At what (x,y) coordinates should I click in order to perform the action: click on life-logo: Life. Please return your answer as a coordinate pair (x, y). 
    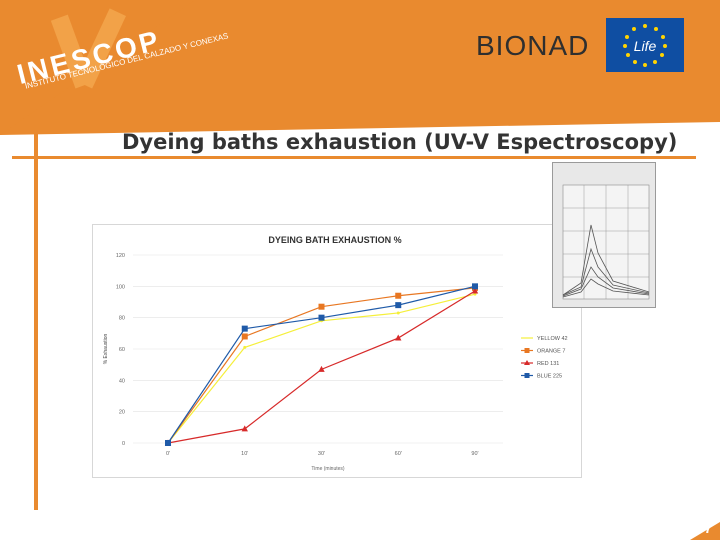
    Looking at the image, I should click on (645, 45).